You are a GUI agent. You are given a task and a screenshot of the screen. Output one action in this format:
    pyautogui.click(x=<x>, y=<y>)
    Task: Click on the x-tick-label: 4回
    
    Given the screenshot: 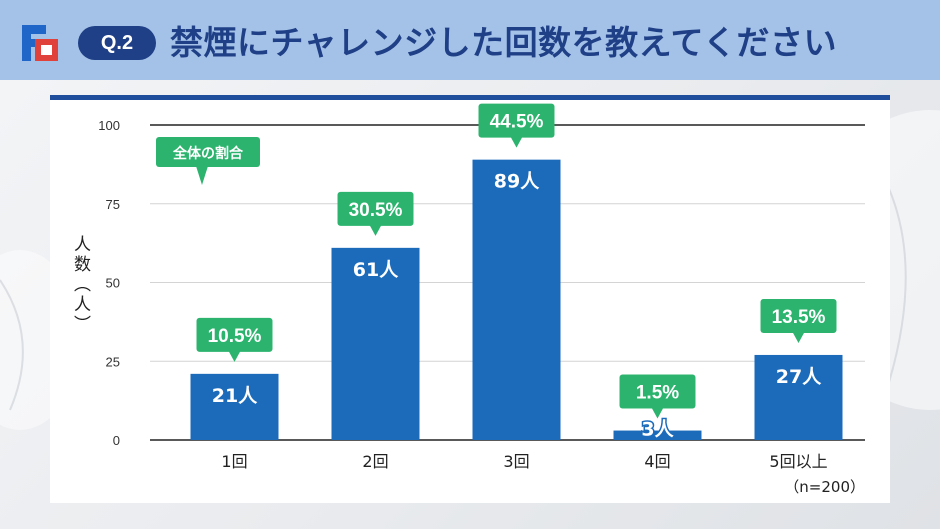 What is the action you would take?
    pyautogui.click(x=657, y=461)
    